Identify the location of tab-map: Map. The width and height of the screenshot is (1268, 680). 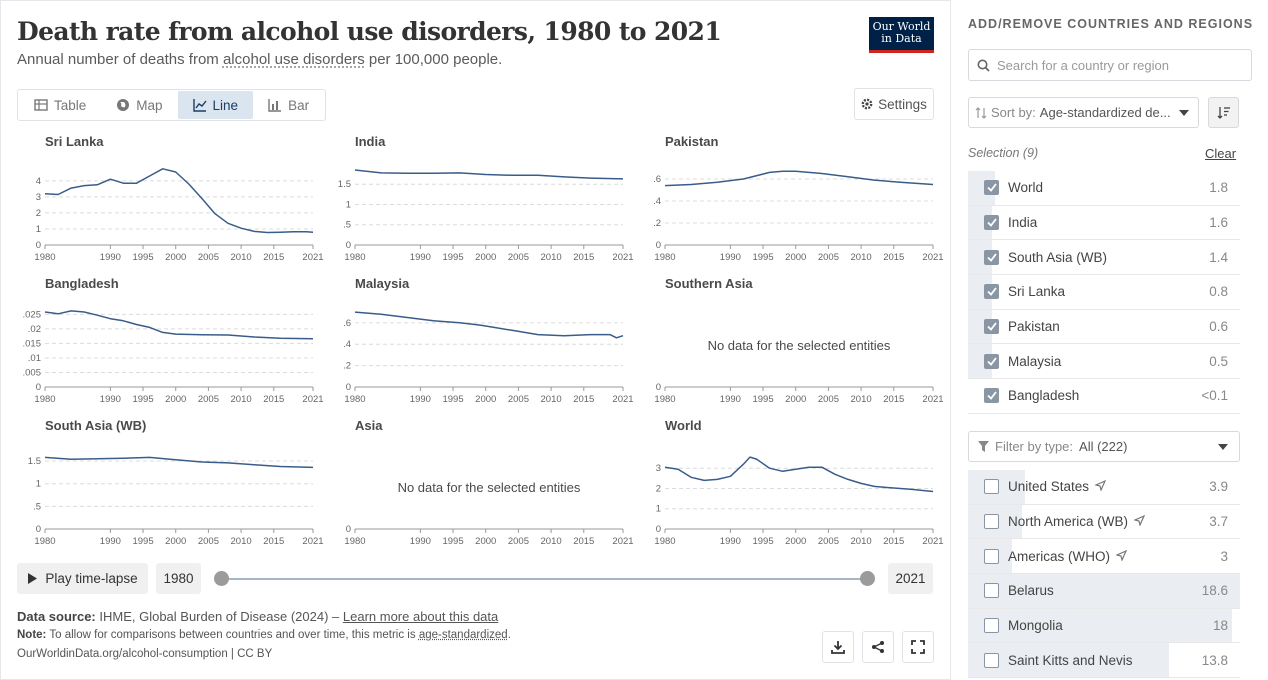
(139, 105).